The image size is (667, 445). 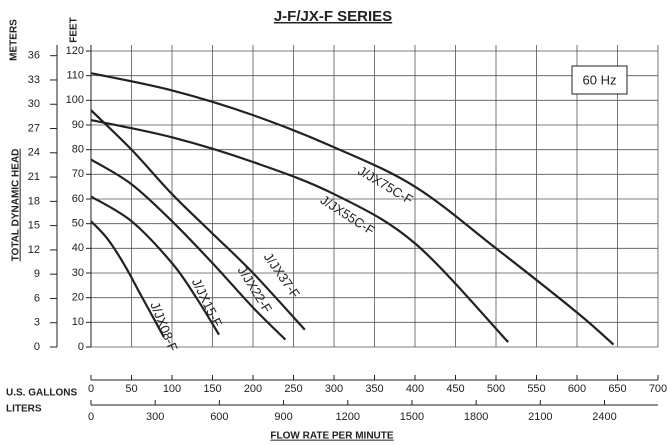 I want to click on y-tick-label: 110, so click(x=75, y=76).